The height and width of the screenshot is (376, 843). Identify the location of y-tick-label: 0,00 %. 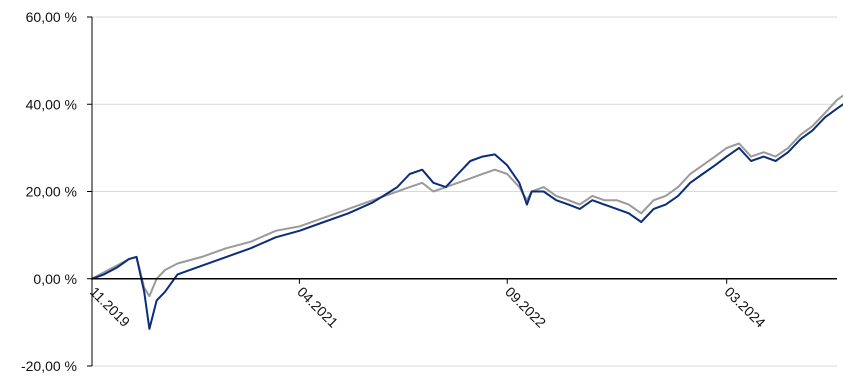
(55, 279).